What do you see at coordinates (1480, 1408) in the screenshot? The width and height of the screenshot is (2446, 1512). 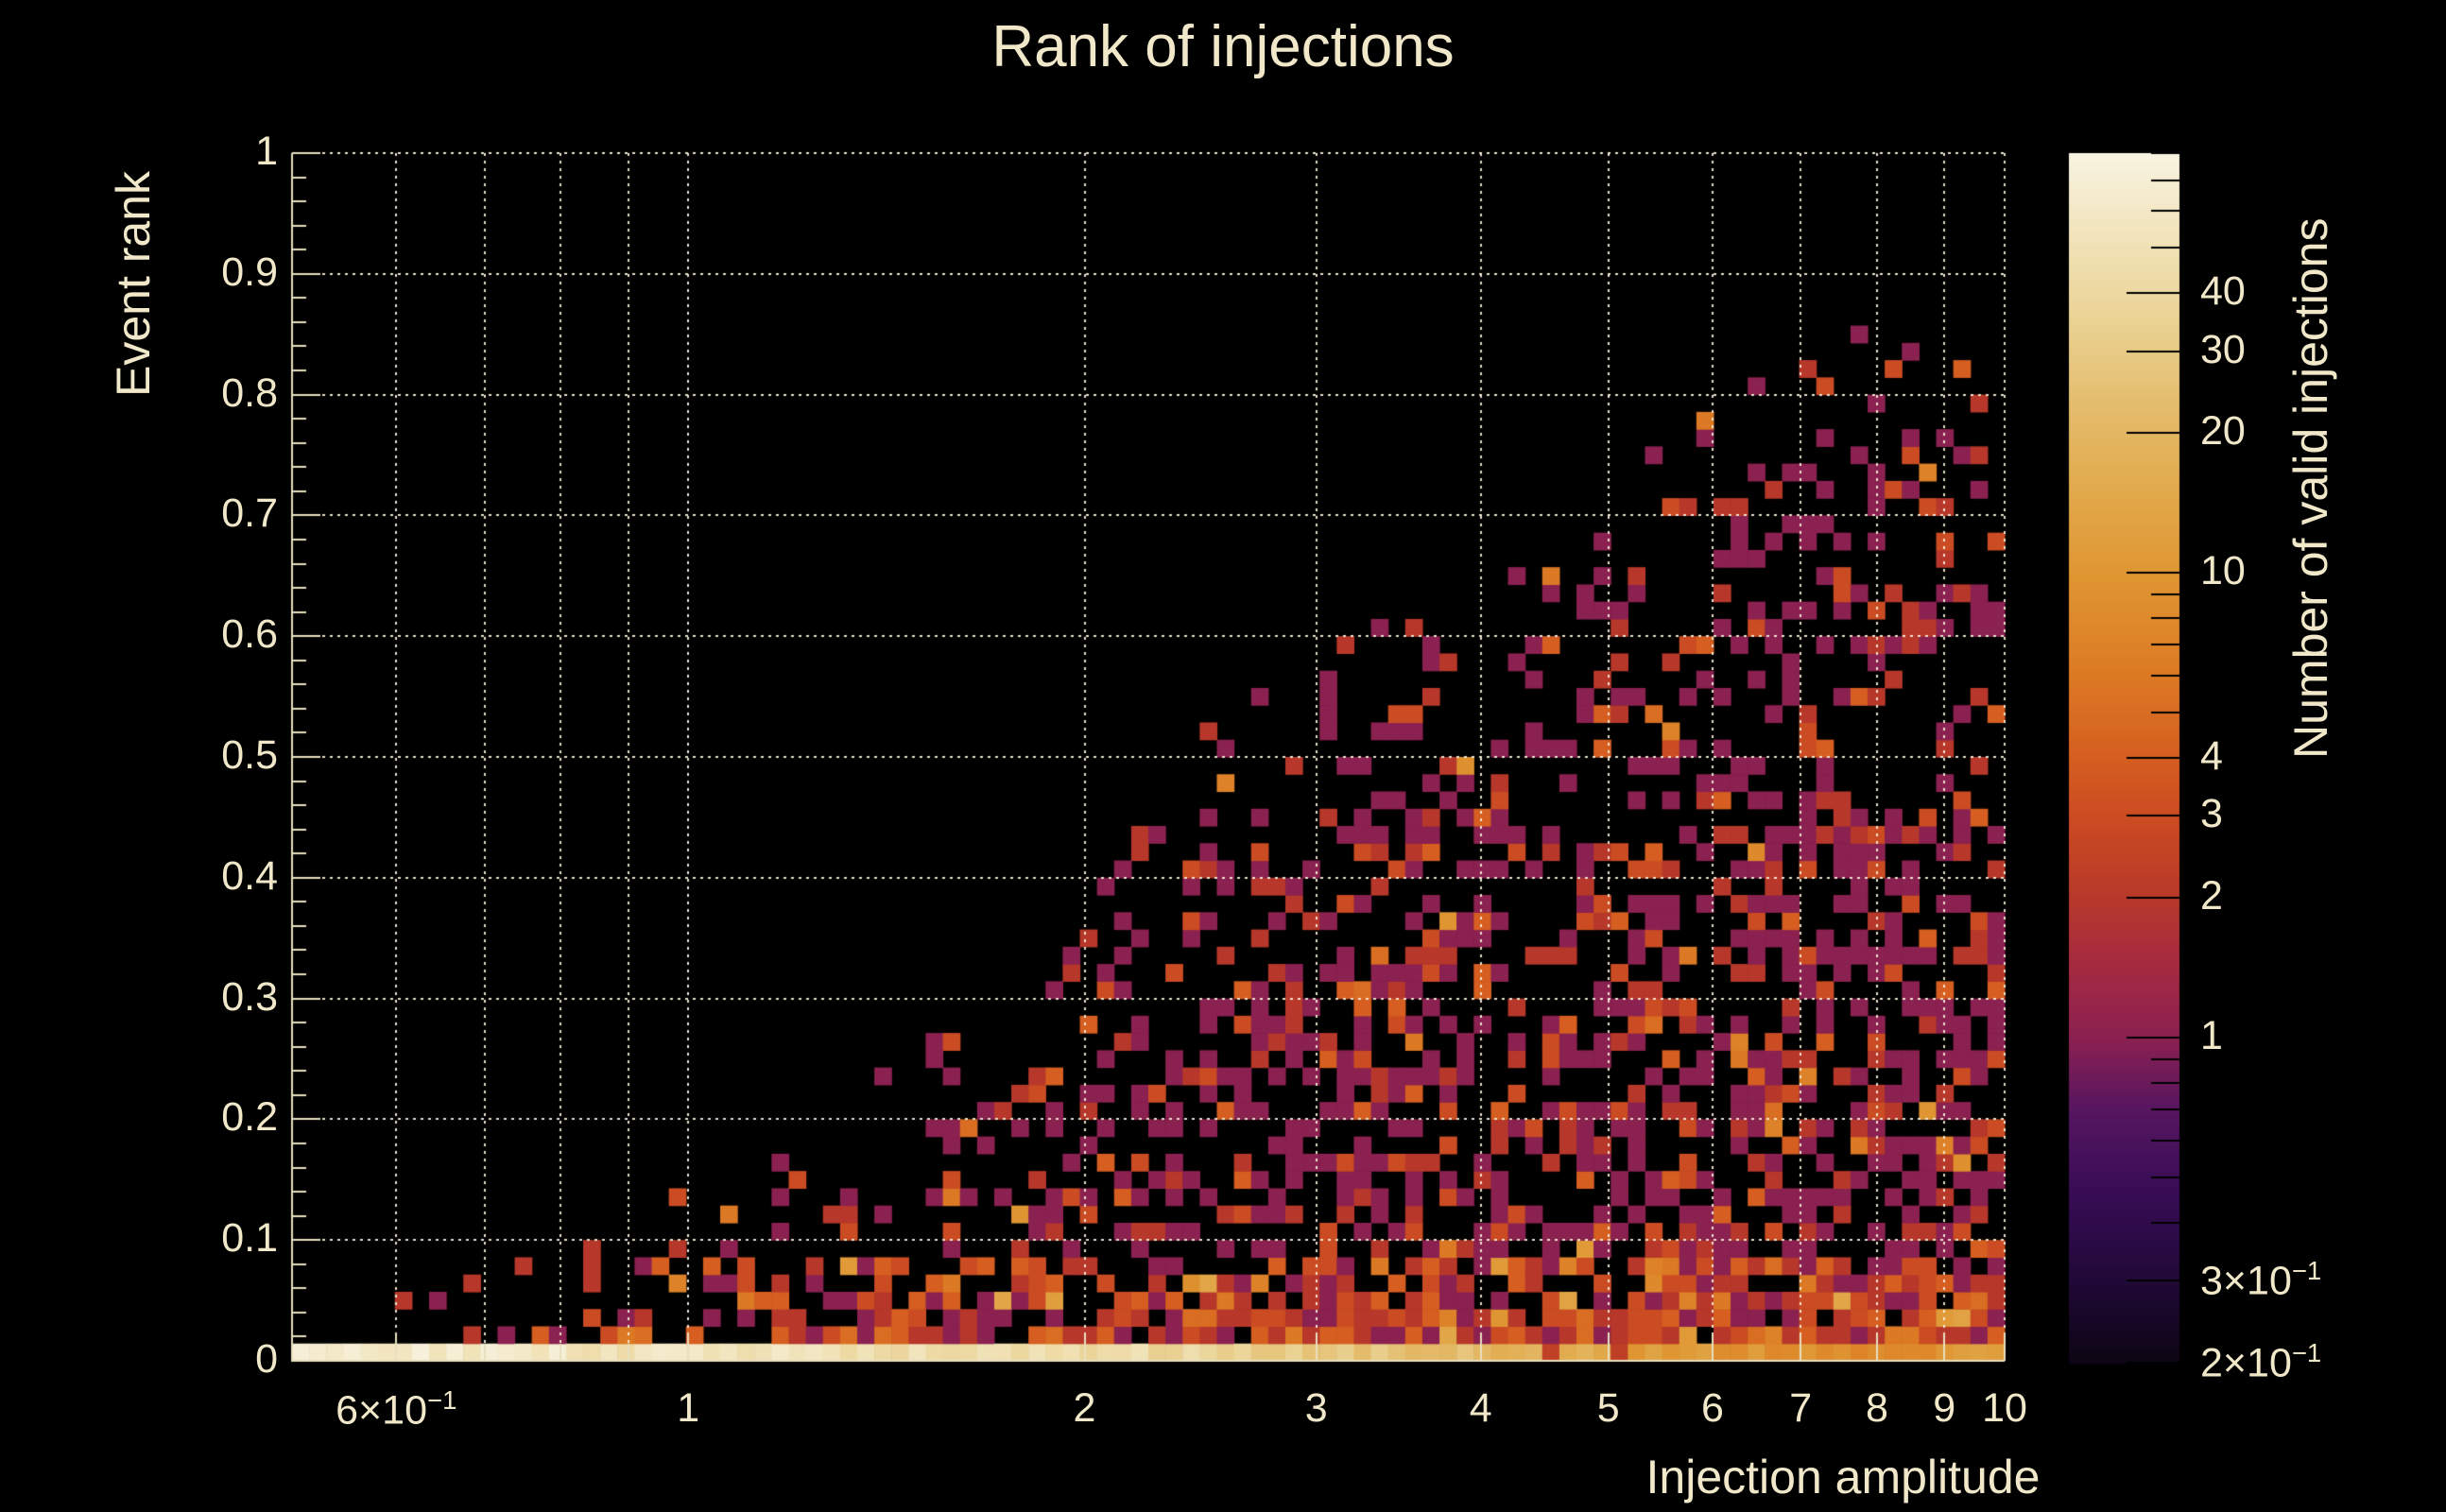 I see `x-tick-label: 4` at bounding box center [1480, 1408].